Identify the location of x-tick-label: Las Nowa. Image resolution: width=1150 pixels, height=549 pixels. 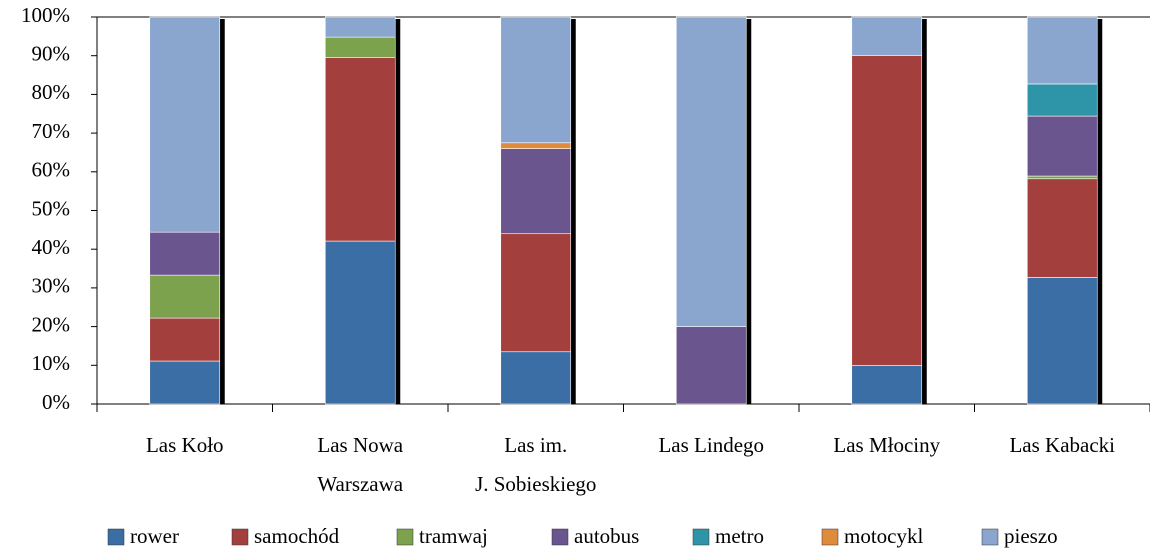
(360, 445).